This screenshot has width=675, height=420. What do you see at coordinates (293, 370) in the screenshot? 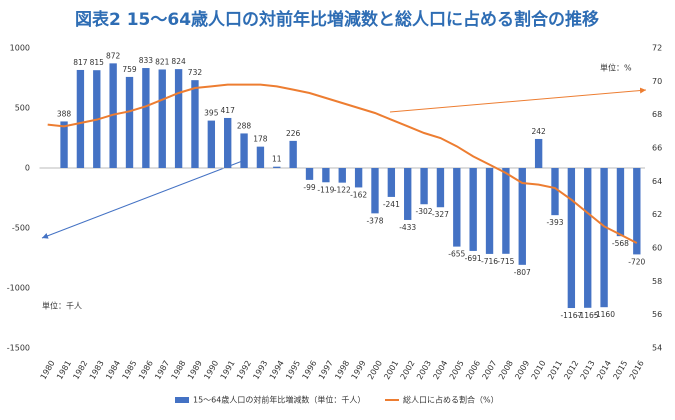
I see `x-tick-label: 1995` at bounding box center [293, 370].